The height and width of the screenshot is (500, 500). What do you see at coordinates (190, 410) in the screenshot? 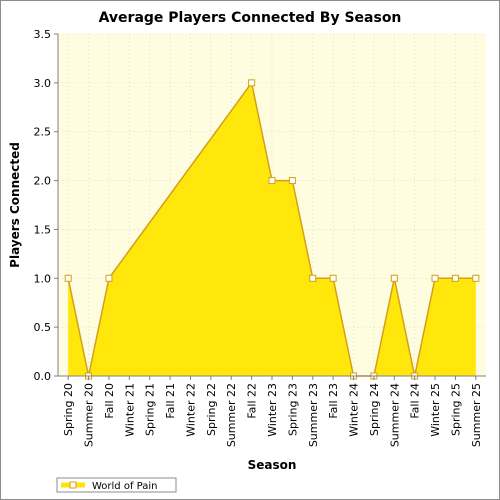
I see `x-tick-label: Winter 22` at bounding box center [190, 410].